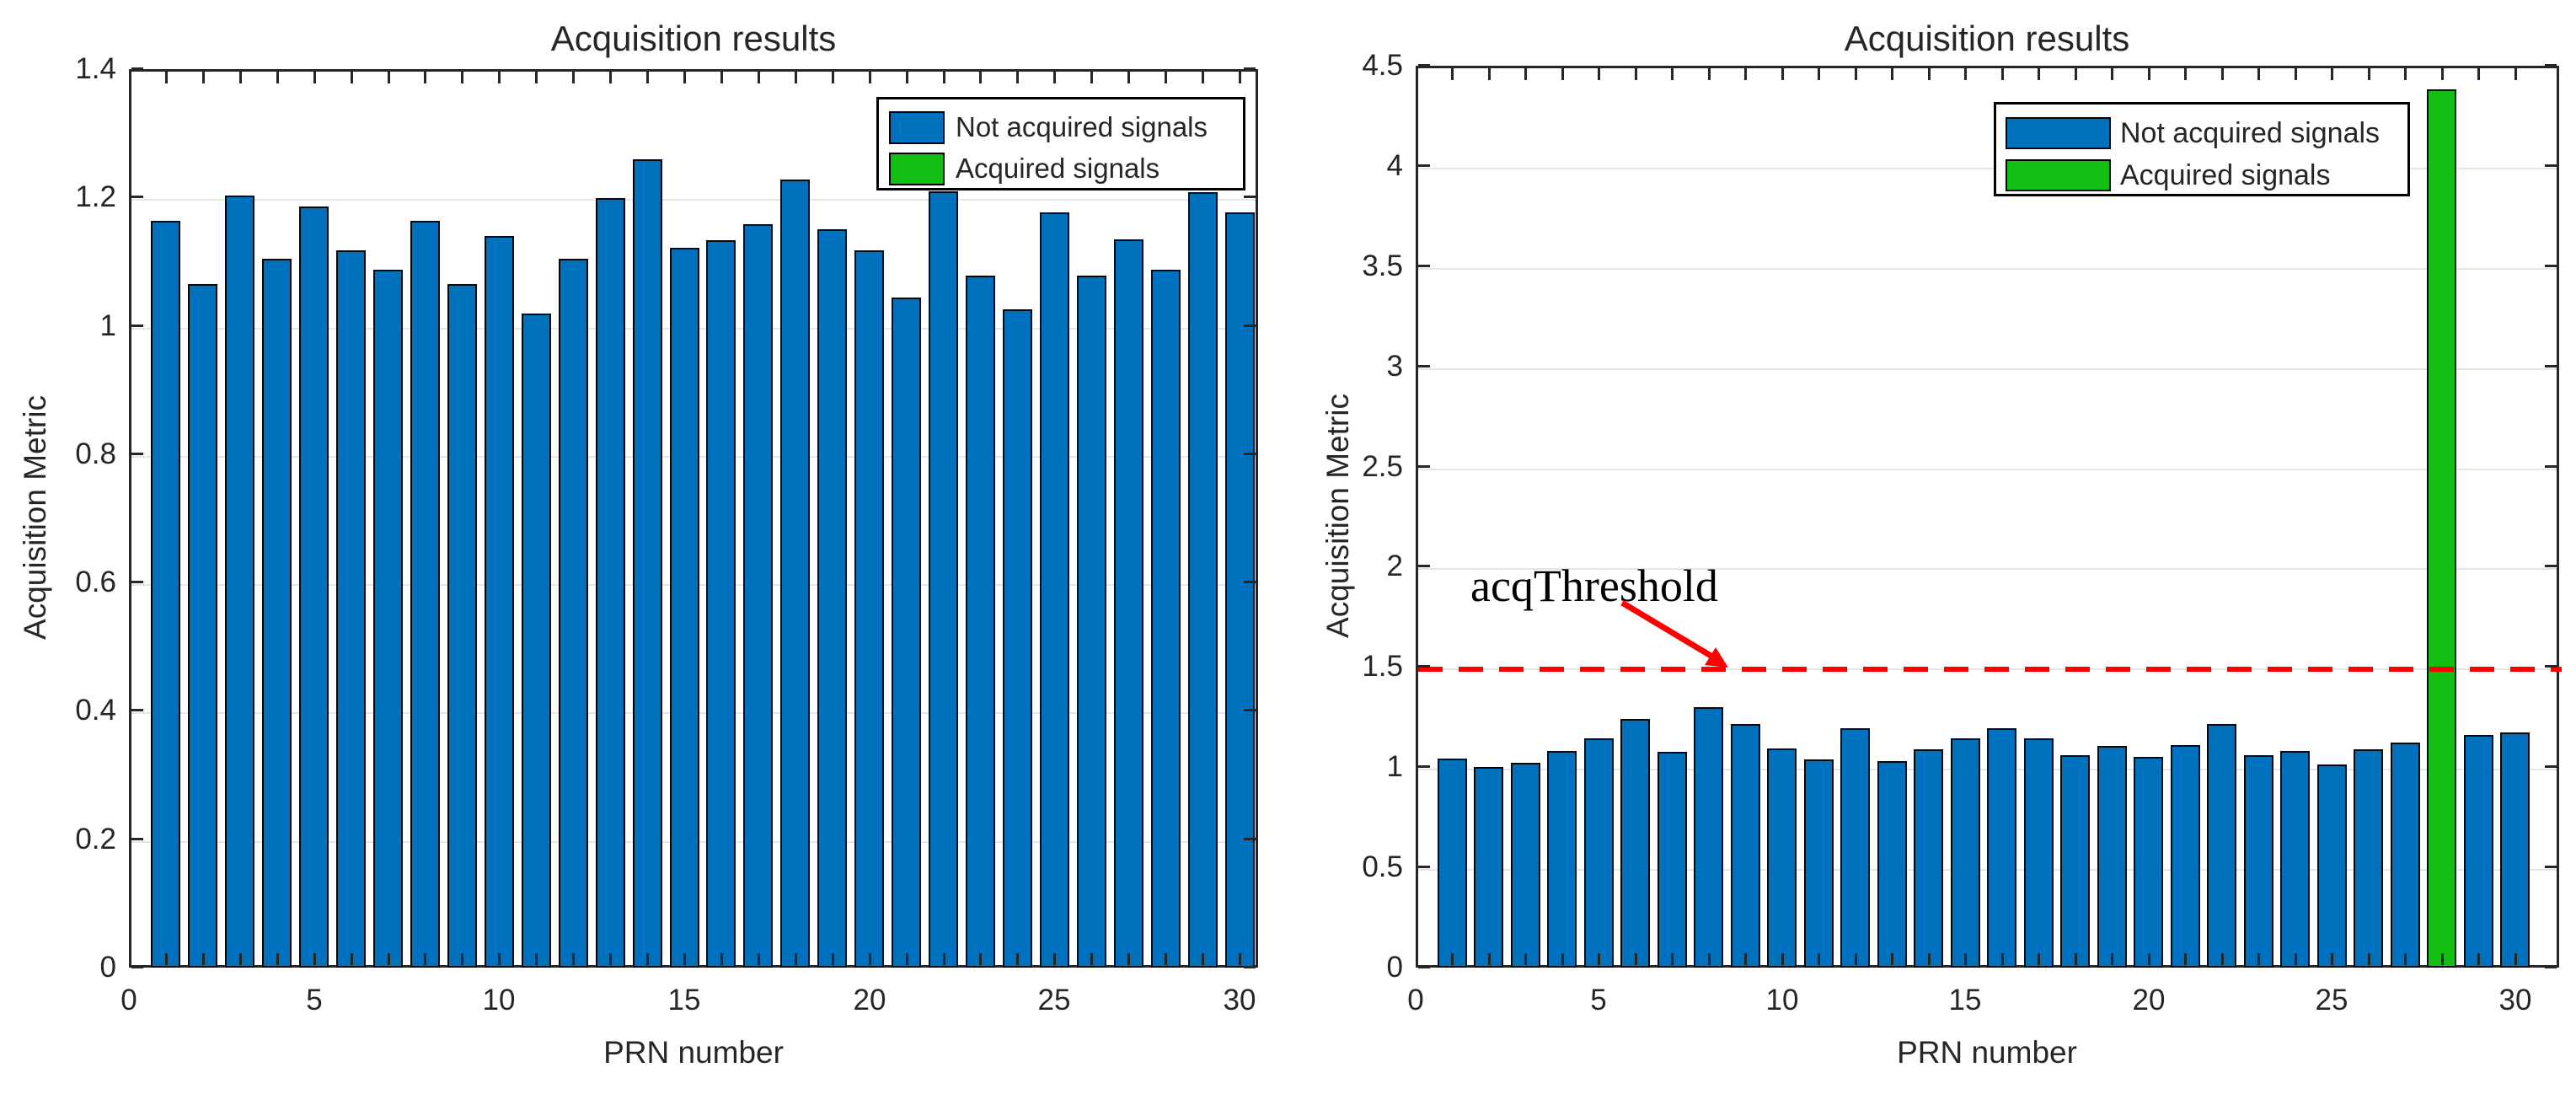  Describe the element at coordinates (1394, 165) in the screenshot. I see `y-tick-label-4: 4` at that location.